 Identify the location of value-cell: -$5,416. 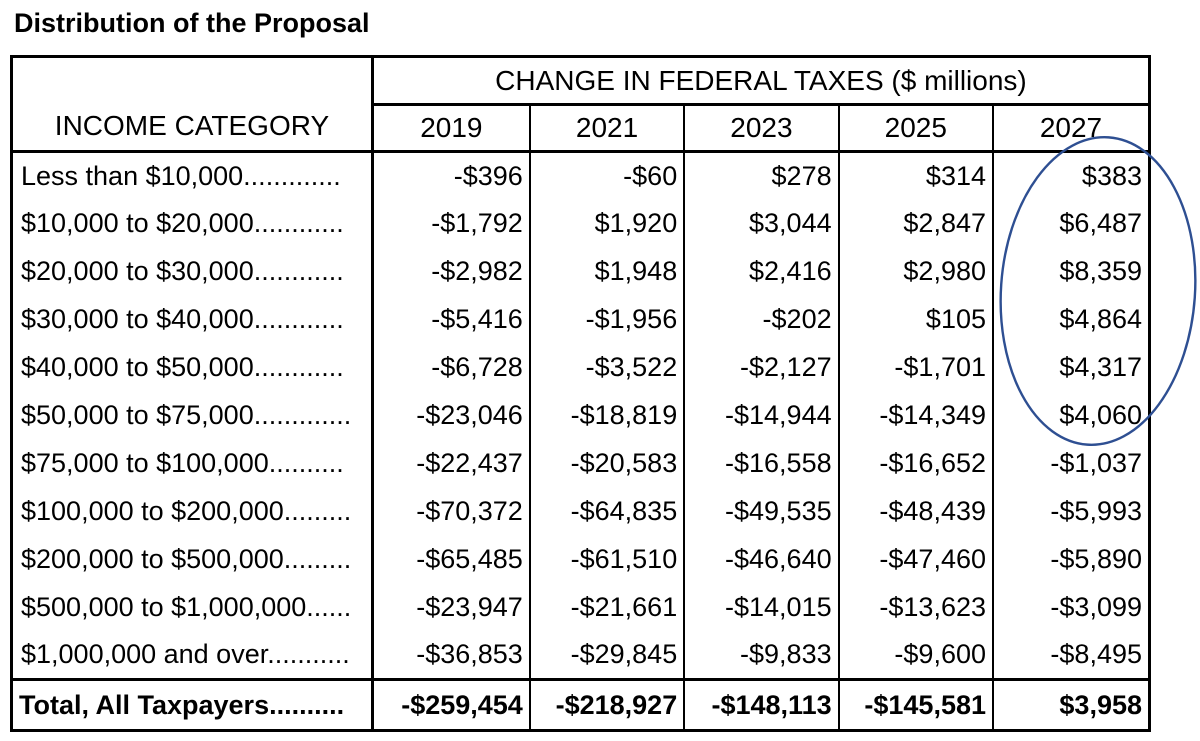
(450, 319).